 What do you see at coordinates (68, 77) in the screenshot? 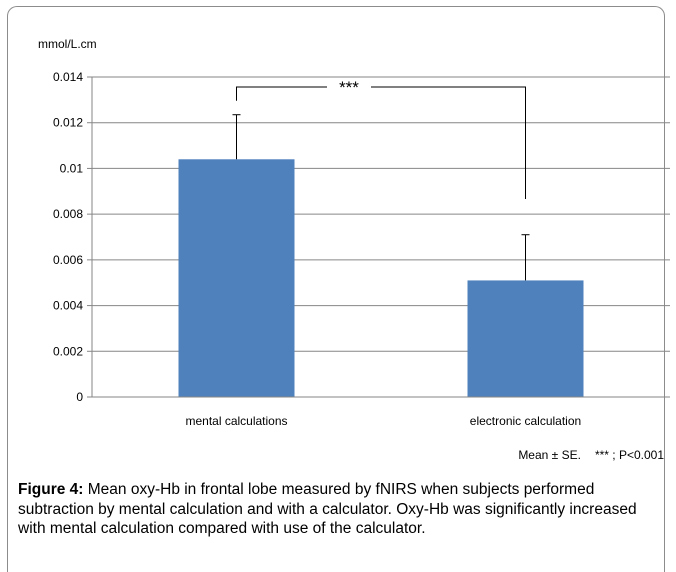
I see `y-tick-label: 0.014` at bounding box center [68, 77].